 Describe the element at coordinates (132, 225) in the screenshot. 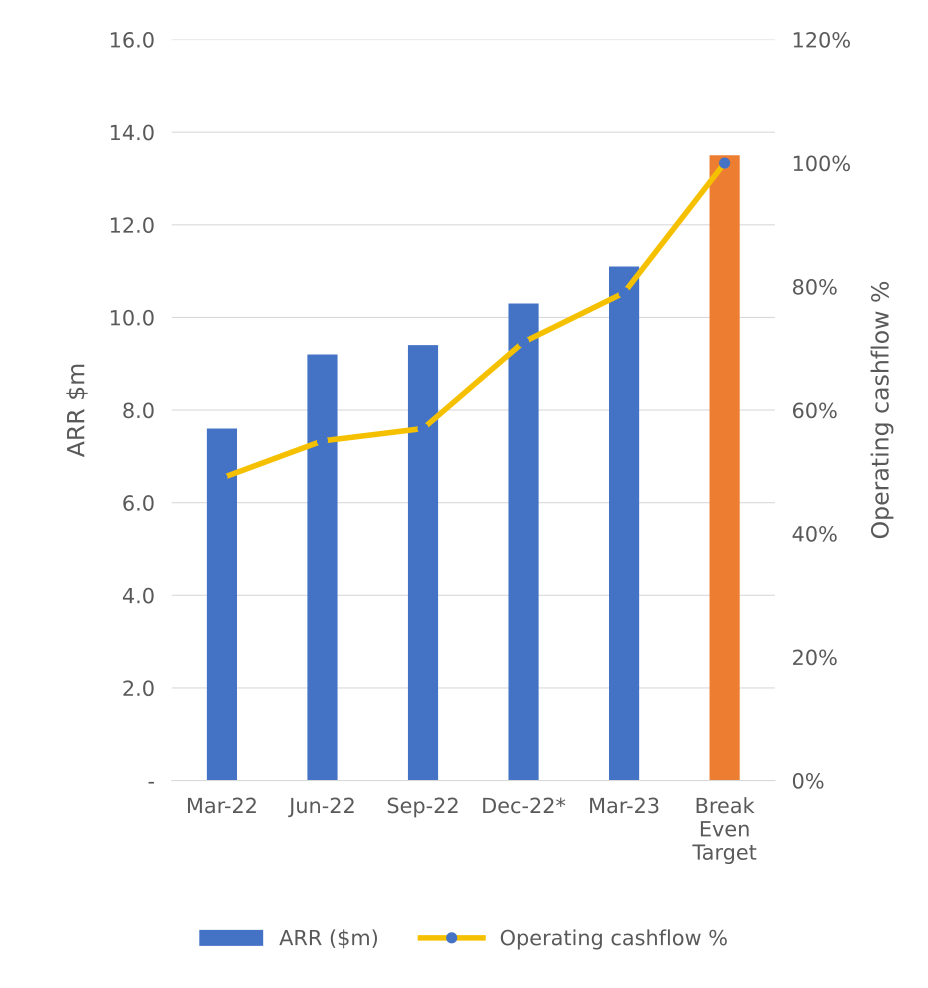

I see `y-tick-label: 12.0` at that location.